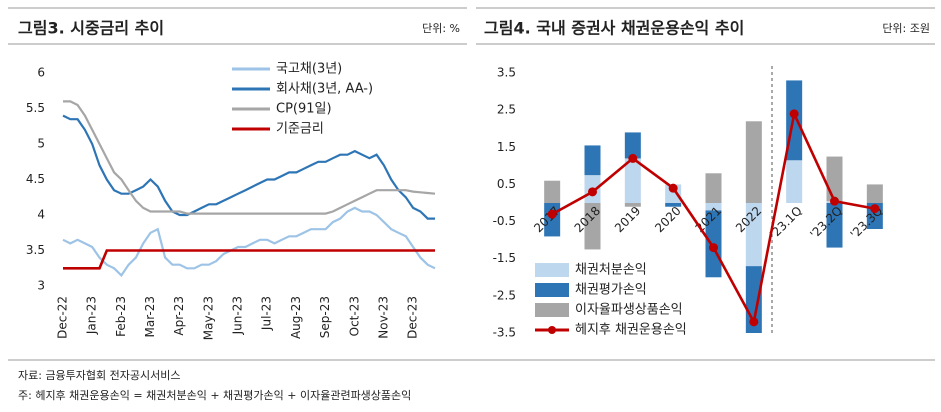 The width and height of the screenshot is (941, 412). Describe the element at coordinates (413, 317) in the screenshot. I see `x-tick-label: Dec-23` at that location.